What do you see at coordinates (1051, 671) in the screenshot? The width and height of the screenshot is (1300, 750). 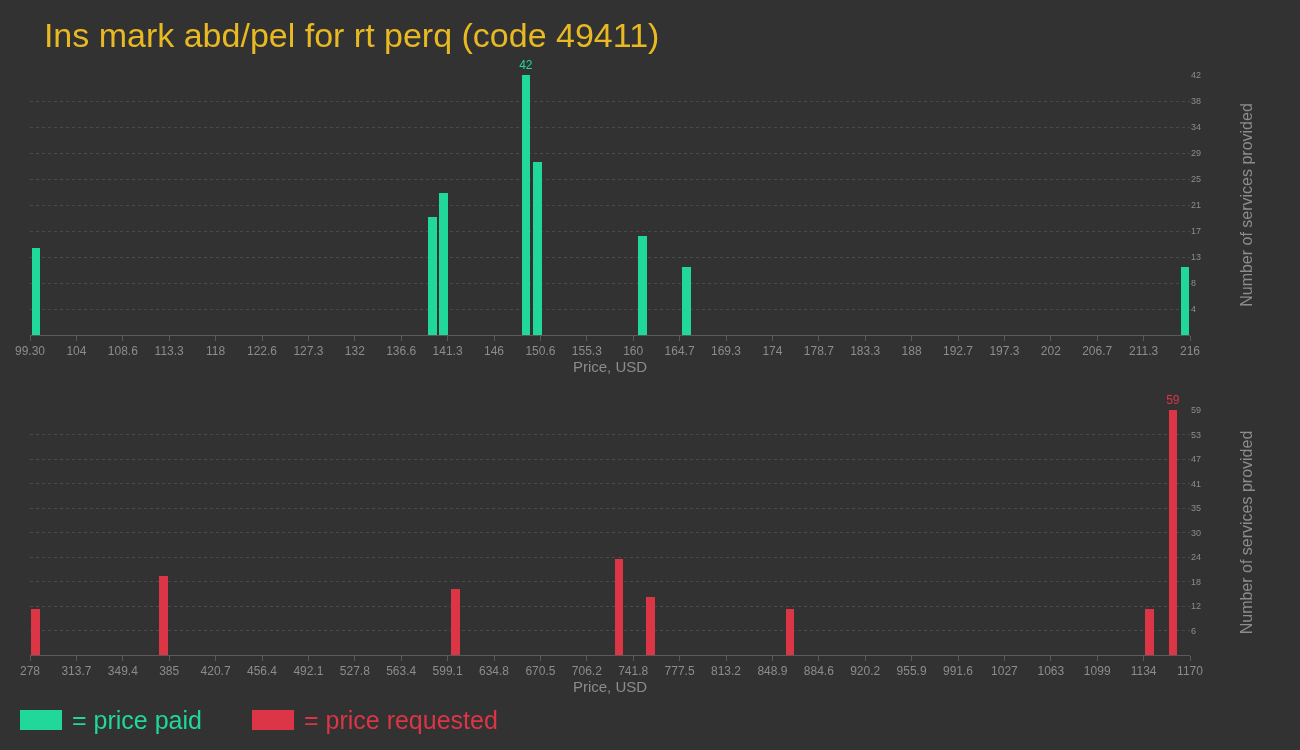 I see `x-tick-label: 1063` at bounding box center [1051, 671].